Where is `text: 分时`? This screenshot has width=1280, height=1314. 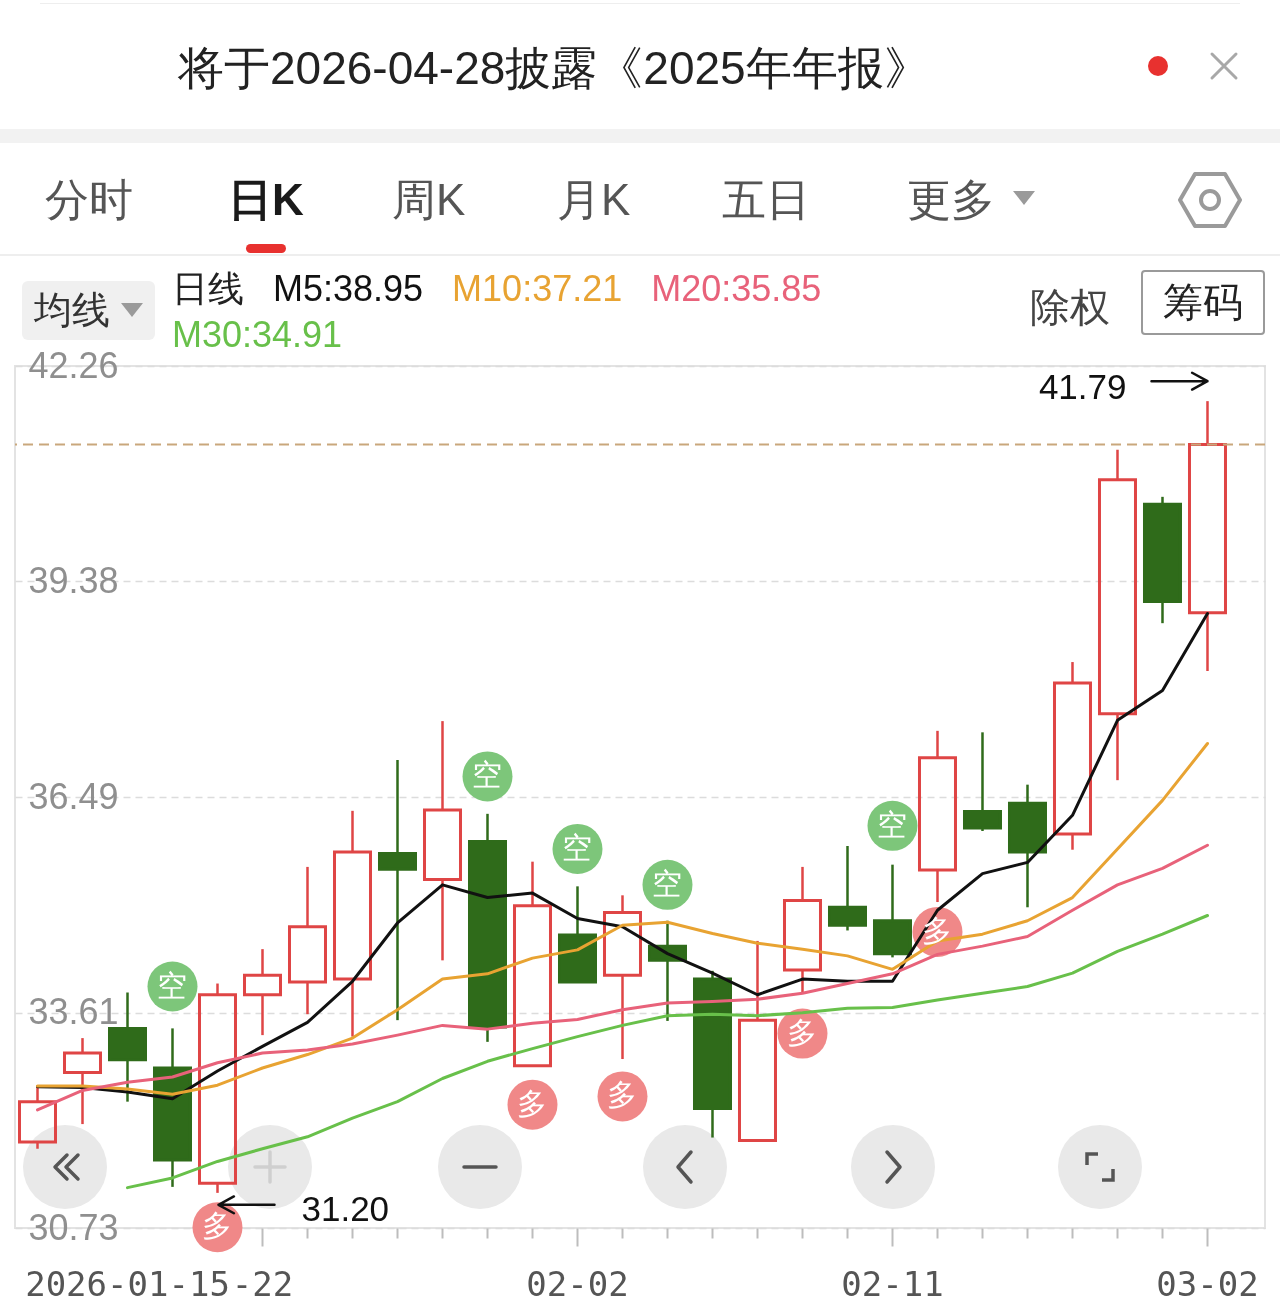
text: 分时 is located at coordinates (89, 200).